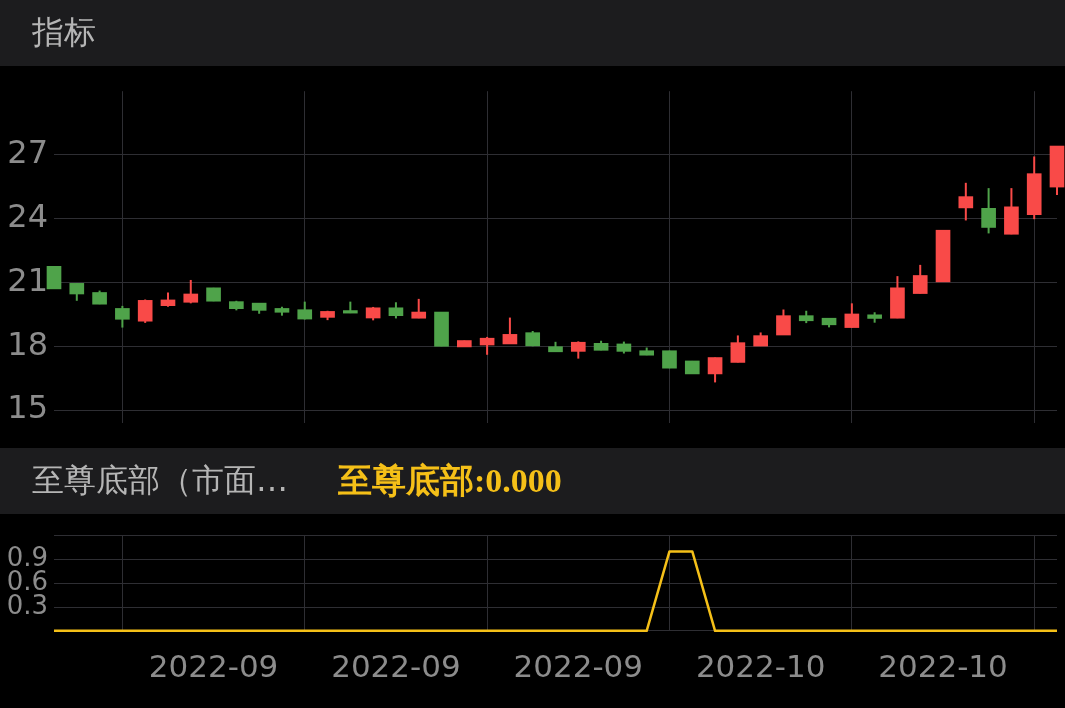 The image size is (1065, 708). I want to click on y-tick-label: 0.3, so click(27, 604).